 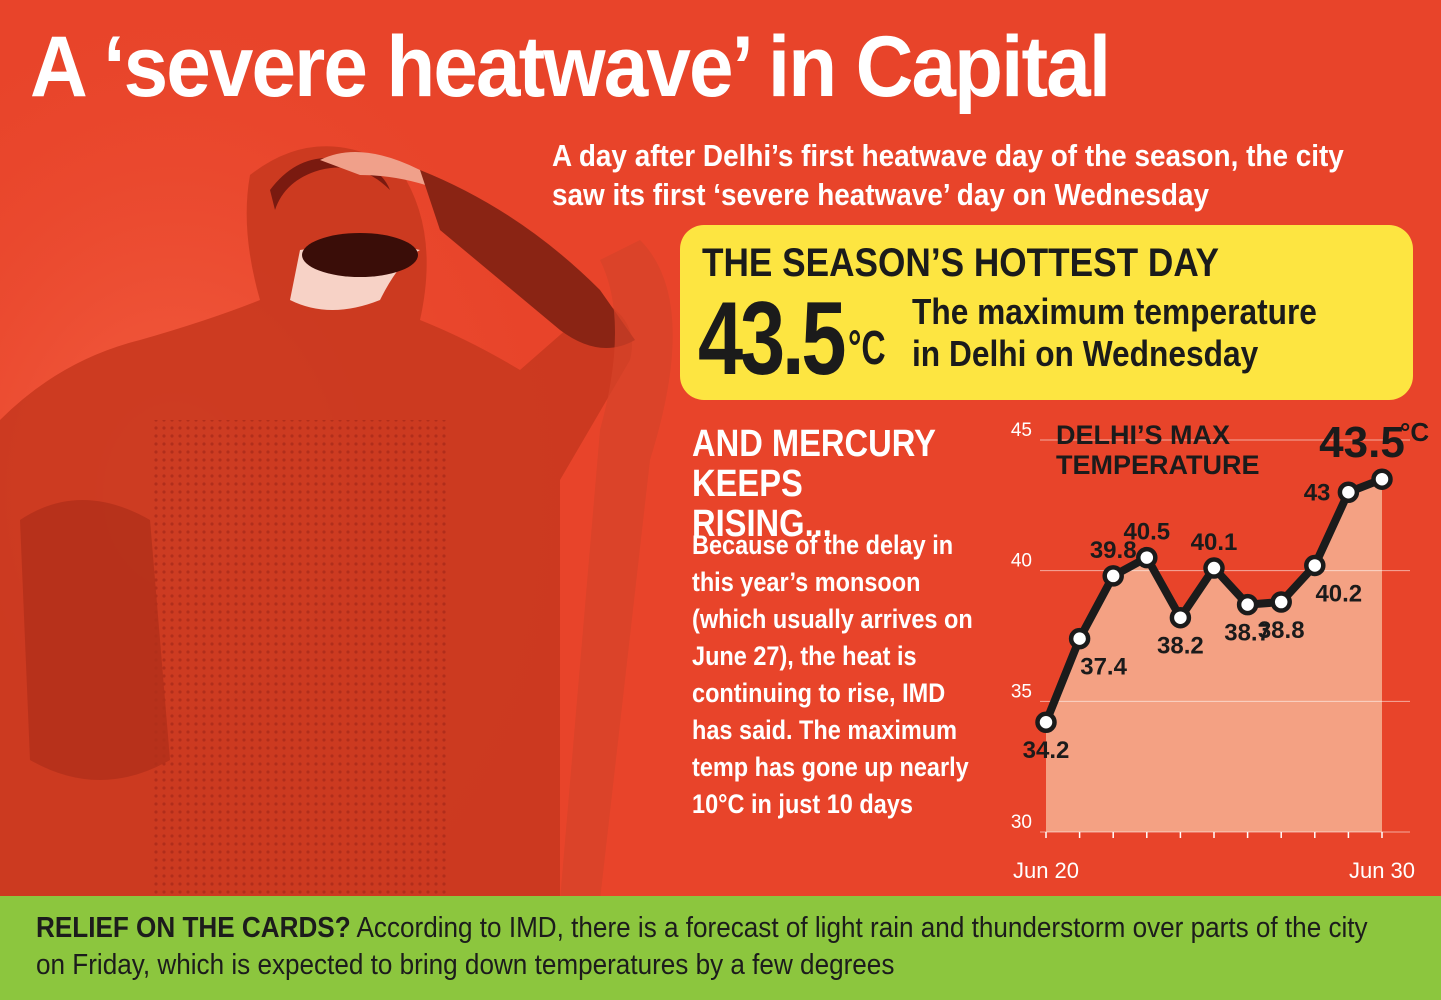 What do you see at coordinates (867, 348) in the screenshot?
I see `hottest-day-unit: °C` at bounding box center [867, 348].